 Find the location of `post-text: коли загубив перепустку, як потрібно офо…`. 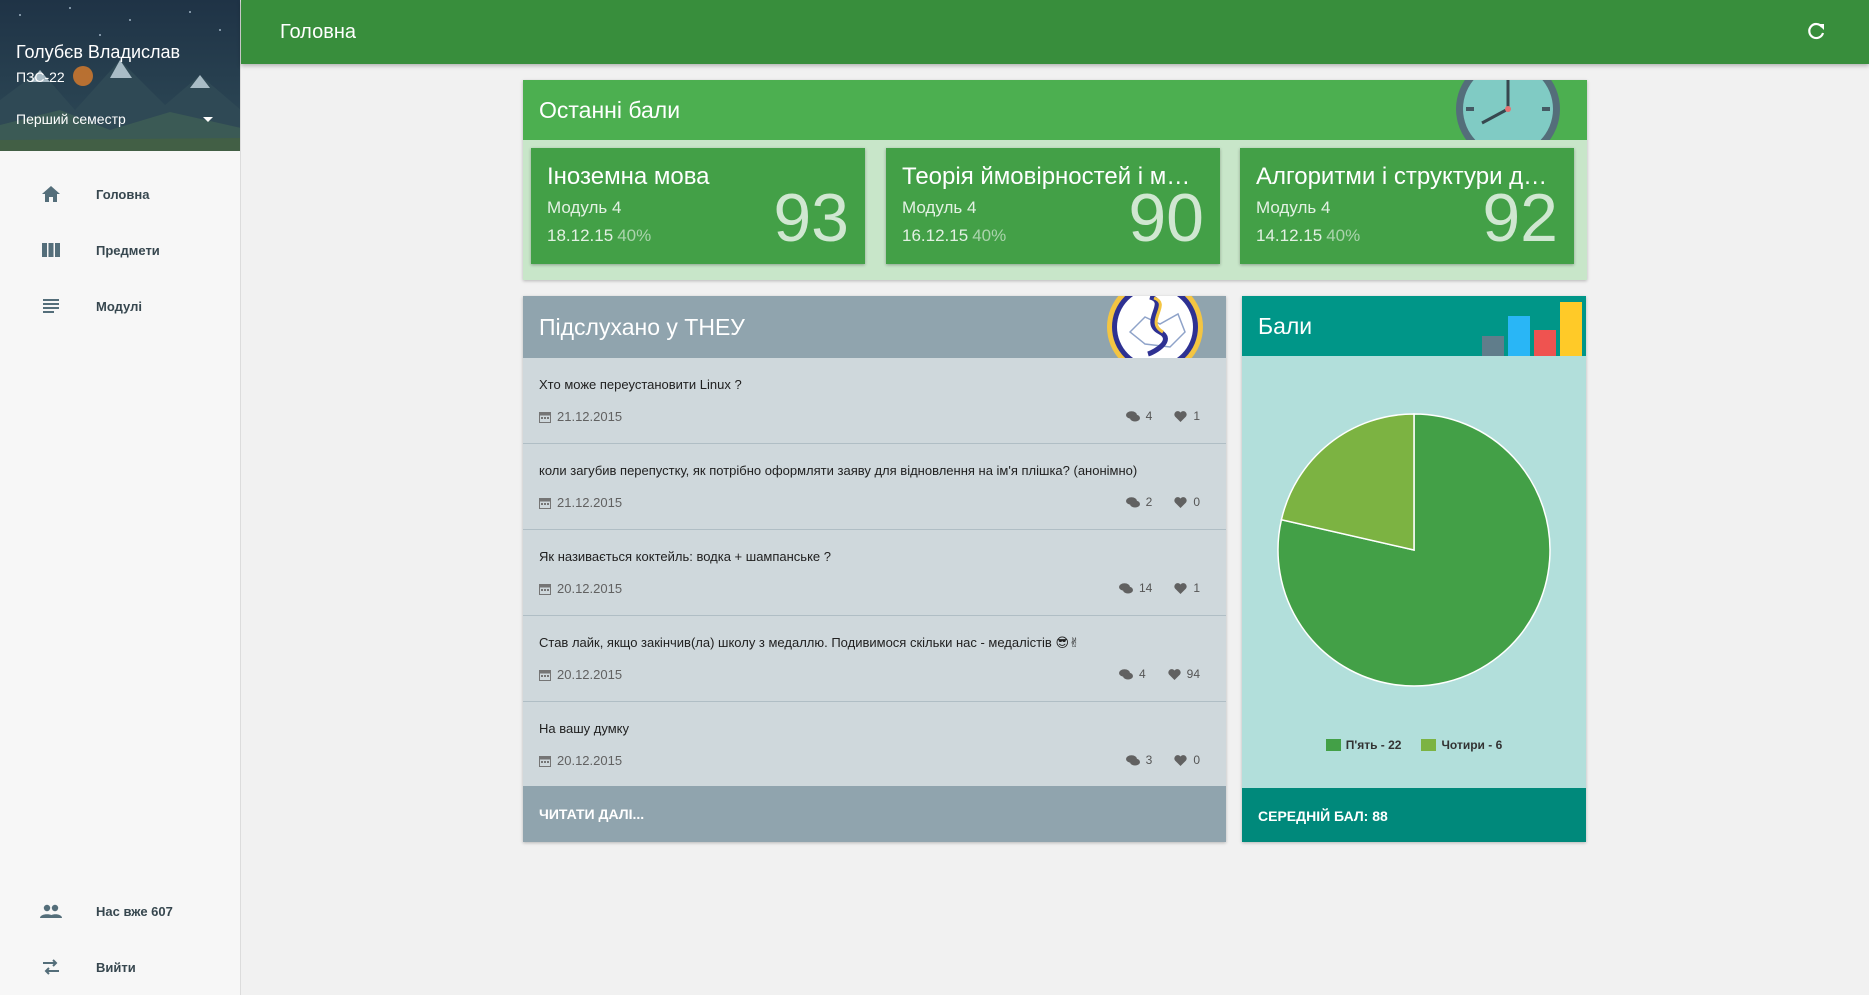

post-text: коли загубив перепустку, як потрібно офо… is located at coordinates (838, 470).